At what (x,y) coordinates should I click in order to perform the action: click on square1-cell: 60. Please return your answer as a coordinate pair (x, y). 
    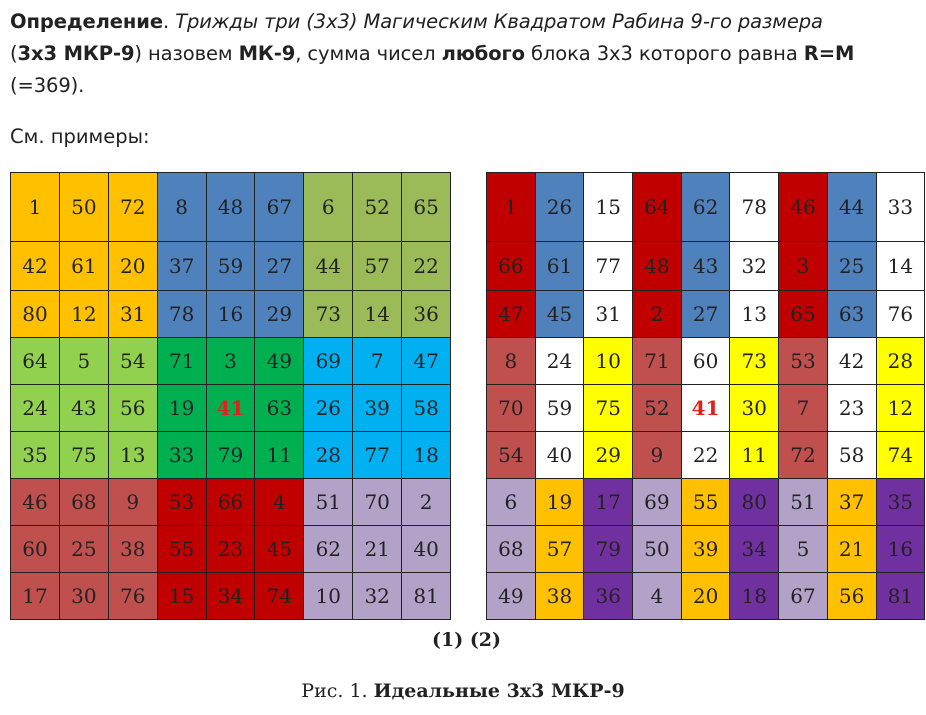
    Looking at the image, I should click on (35, 549).